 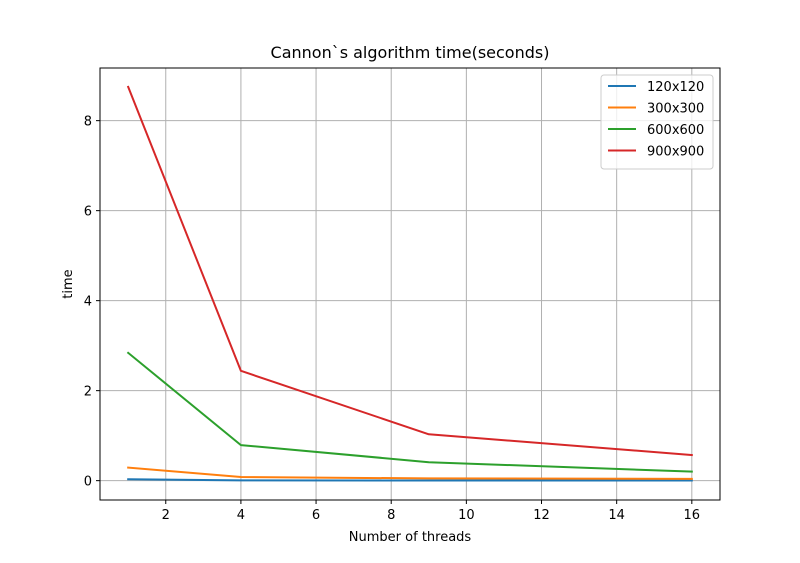 I want to click on x-tick-label: 8, so click(x=391, y=515).